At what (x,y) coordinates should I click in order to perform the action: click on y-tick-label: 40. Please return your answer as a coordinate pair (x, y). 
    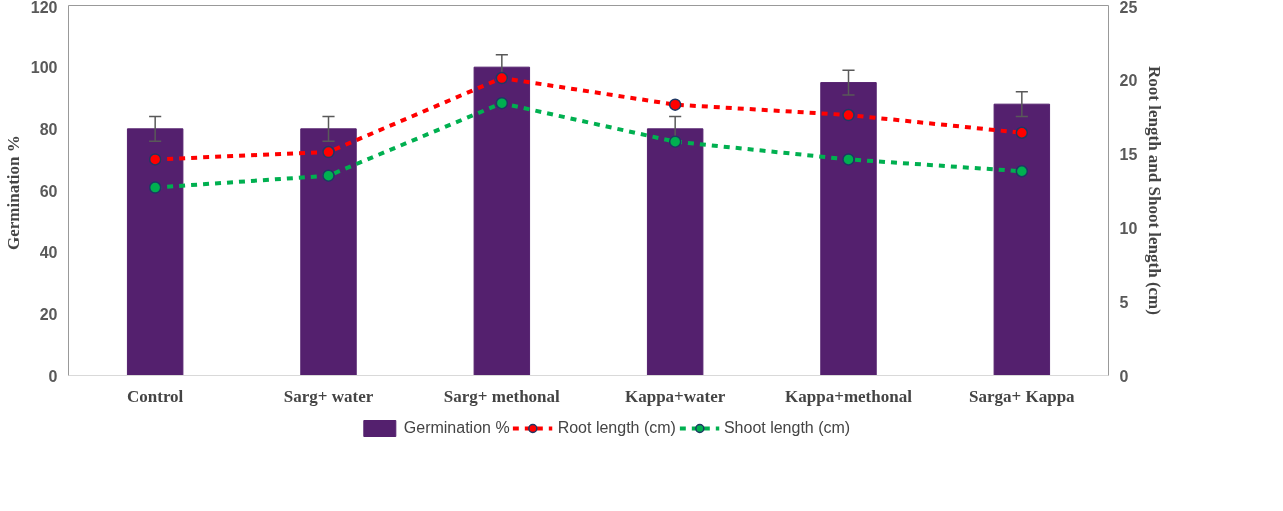
    Looking at the image, I should click on (48, 253).